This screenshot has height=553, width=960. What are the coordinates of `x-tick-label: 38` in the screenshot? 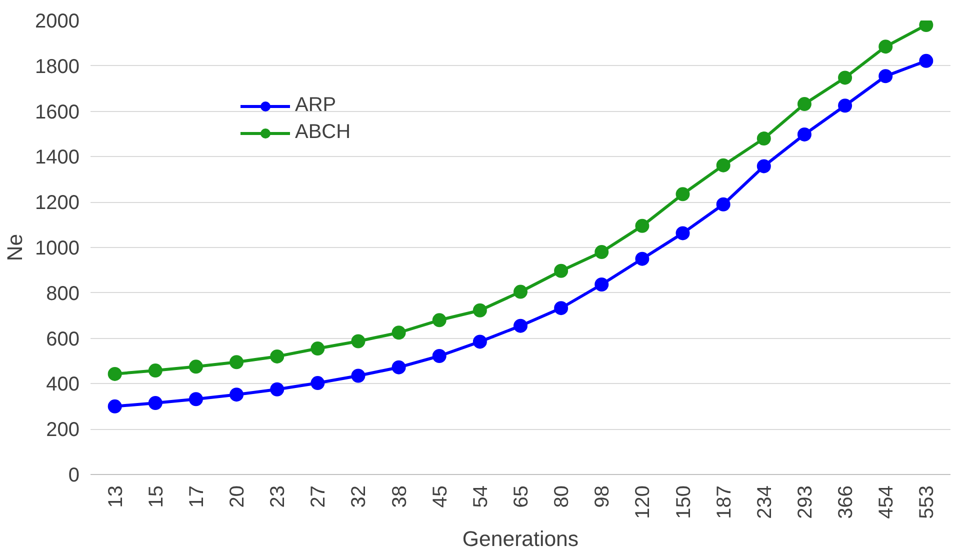 It's located at (399, 496).